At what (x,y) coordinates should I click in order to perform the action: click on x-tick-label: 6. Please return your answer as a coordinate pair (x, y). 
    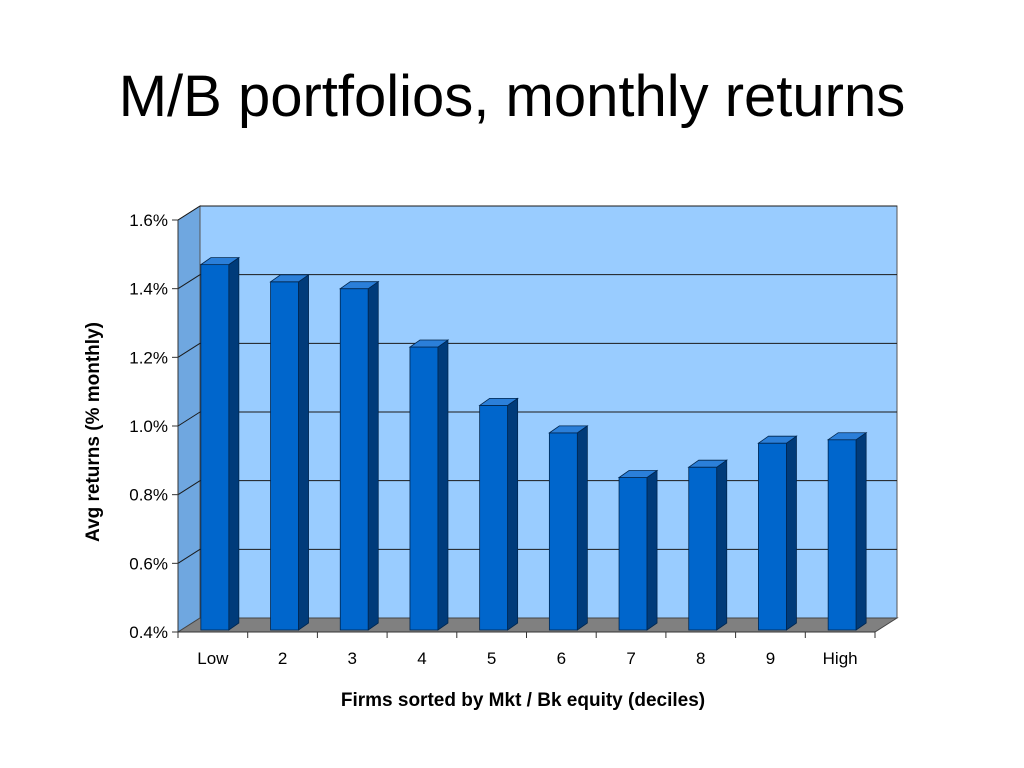
    Looking at the image, I should click on (561, 658).